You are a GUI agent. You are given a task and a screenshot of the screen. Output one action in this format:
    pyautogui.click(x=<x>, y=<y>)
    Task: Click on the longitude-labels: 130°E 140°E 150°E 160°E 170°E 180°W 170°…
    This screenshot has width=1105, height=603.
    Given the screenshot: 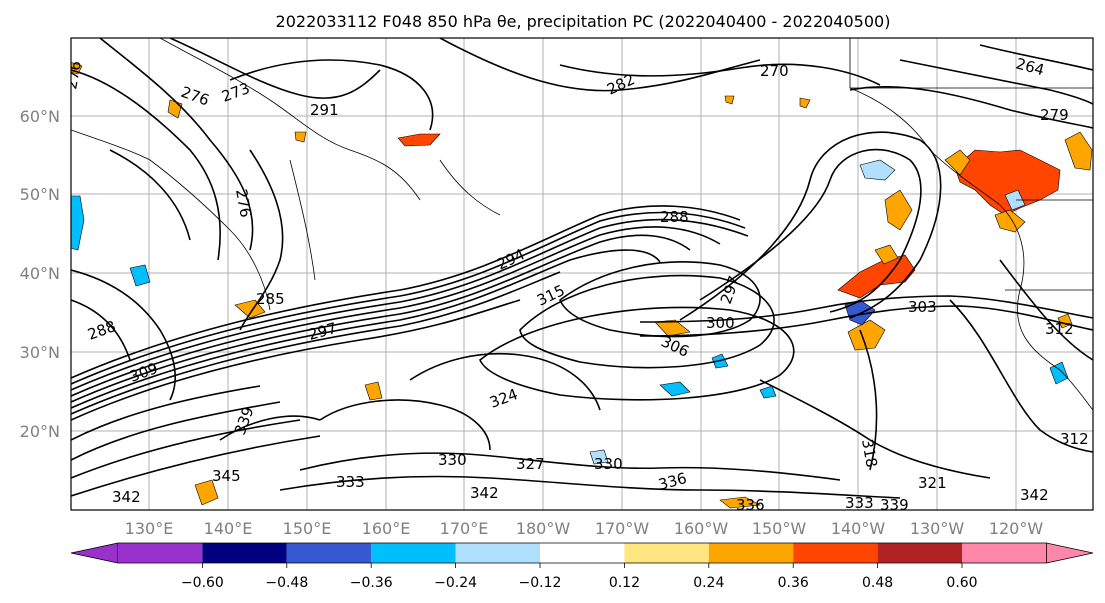 What is the action you would take?
    pyautogui.click(x=584, y=528)
    